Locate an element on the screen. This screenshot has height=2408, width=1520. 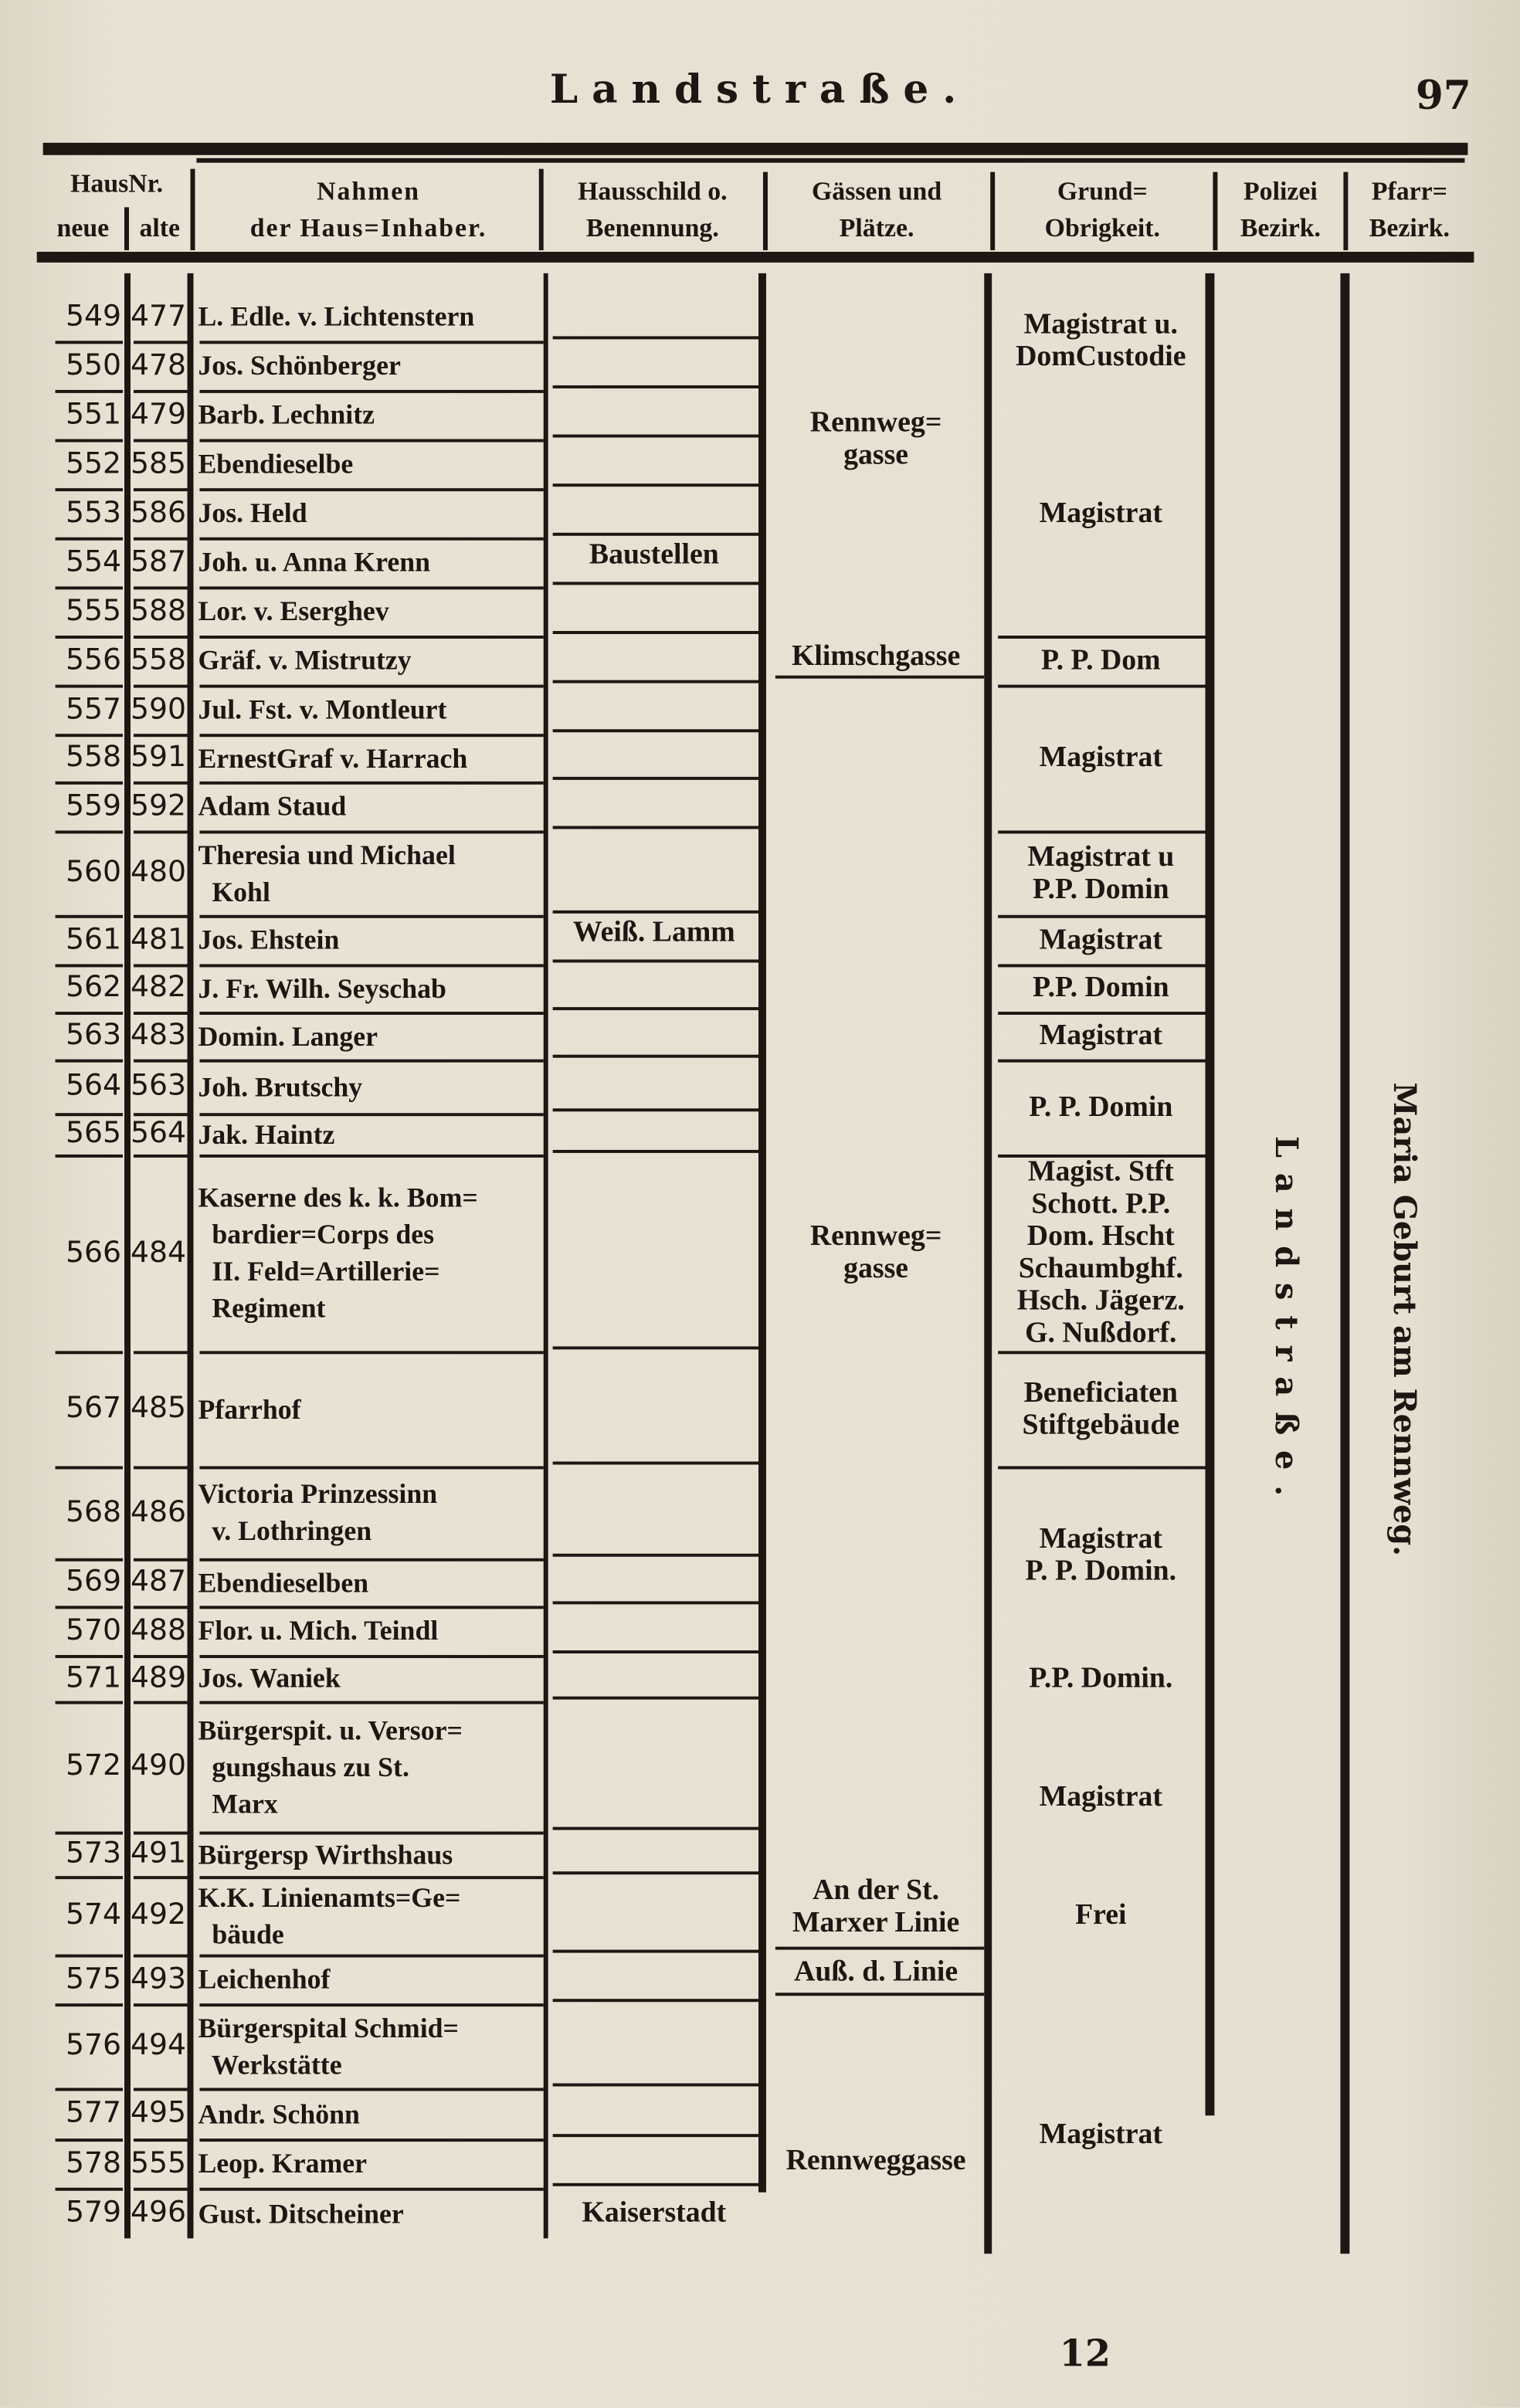
header-haus-nr: HausNr. is located at coordinates (117, 183).